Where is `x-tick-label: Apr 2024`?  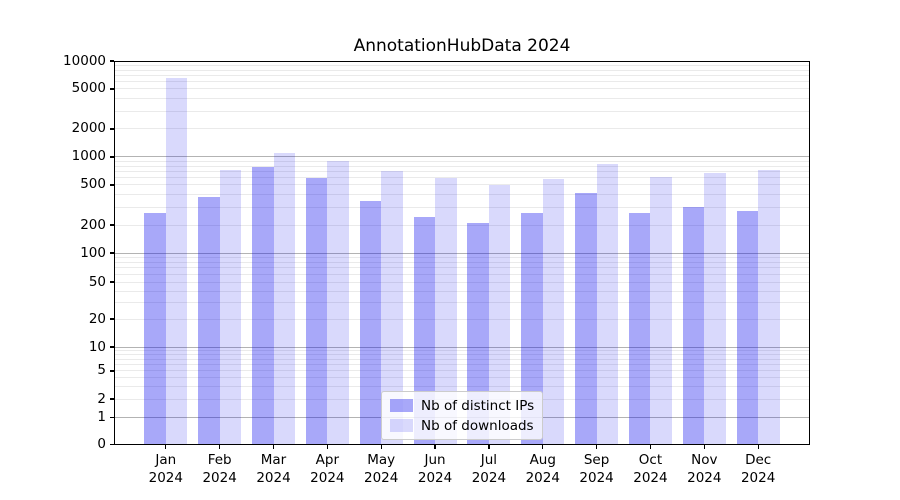
x-tick-label: Apr 2024 is located at coordinates (327, 469).